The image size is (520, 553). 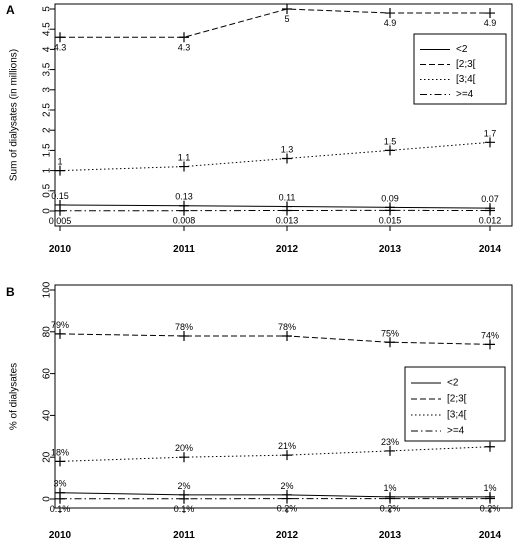 What do you see at coordinates (390, 333) in the screenshot?
I see `data-label: 75%` at bounding box center [390, 333].